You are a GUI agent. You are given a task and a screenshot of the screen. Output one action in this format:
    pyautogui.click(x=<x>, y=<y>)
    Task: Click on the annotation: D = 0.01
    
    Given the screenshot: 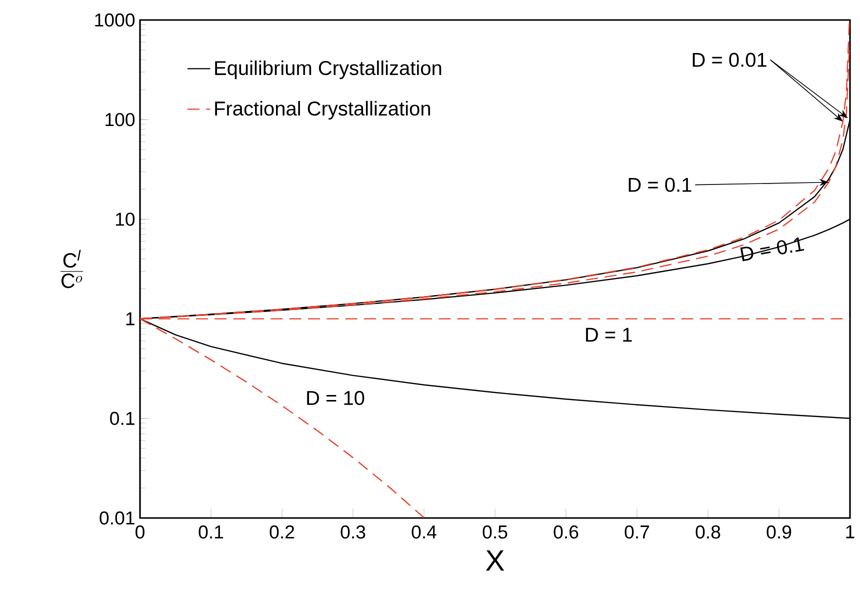 What is the action you would take?
    pyautogui.click(x=729, y=59)
    